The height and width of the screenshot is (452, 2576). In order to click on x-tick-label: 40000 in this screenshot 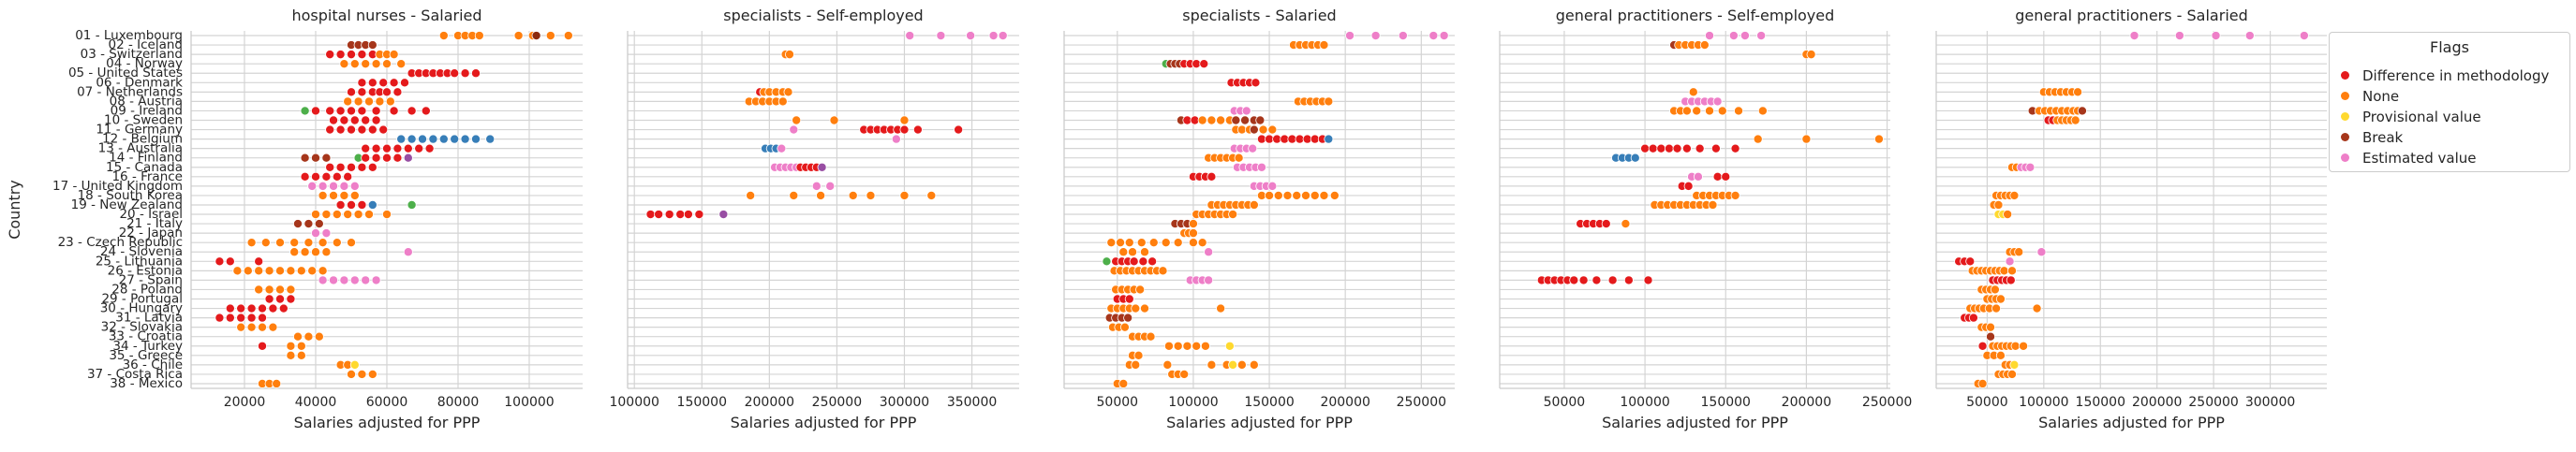, I will do `click(316, 402)`.